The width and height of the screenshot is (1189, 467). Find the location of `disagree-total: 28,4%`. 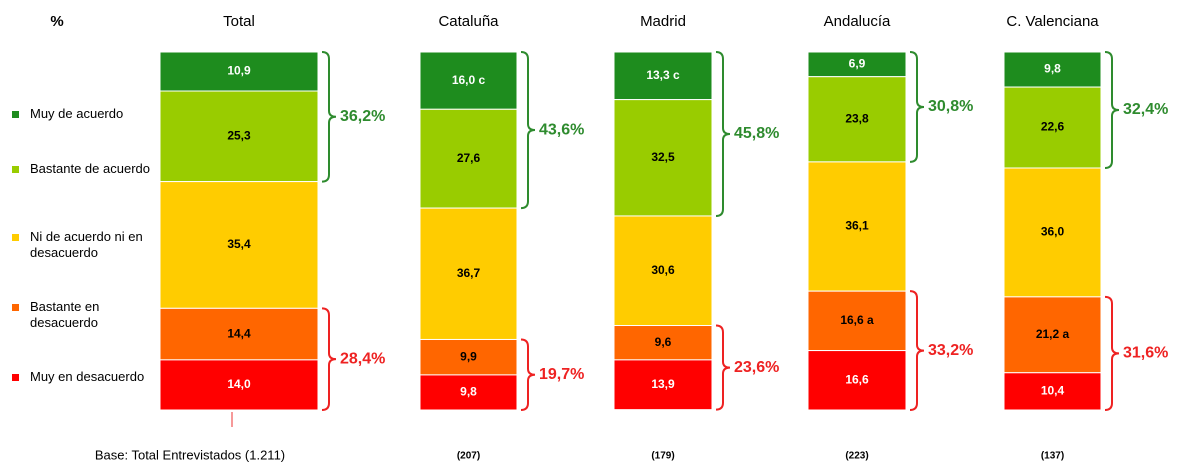

disagree-total: 28,4% is located at coordinates (362, 358).